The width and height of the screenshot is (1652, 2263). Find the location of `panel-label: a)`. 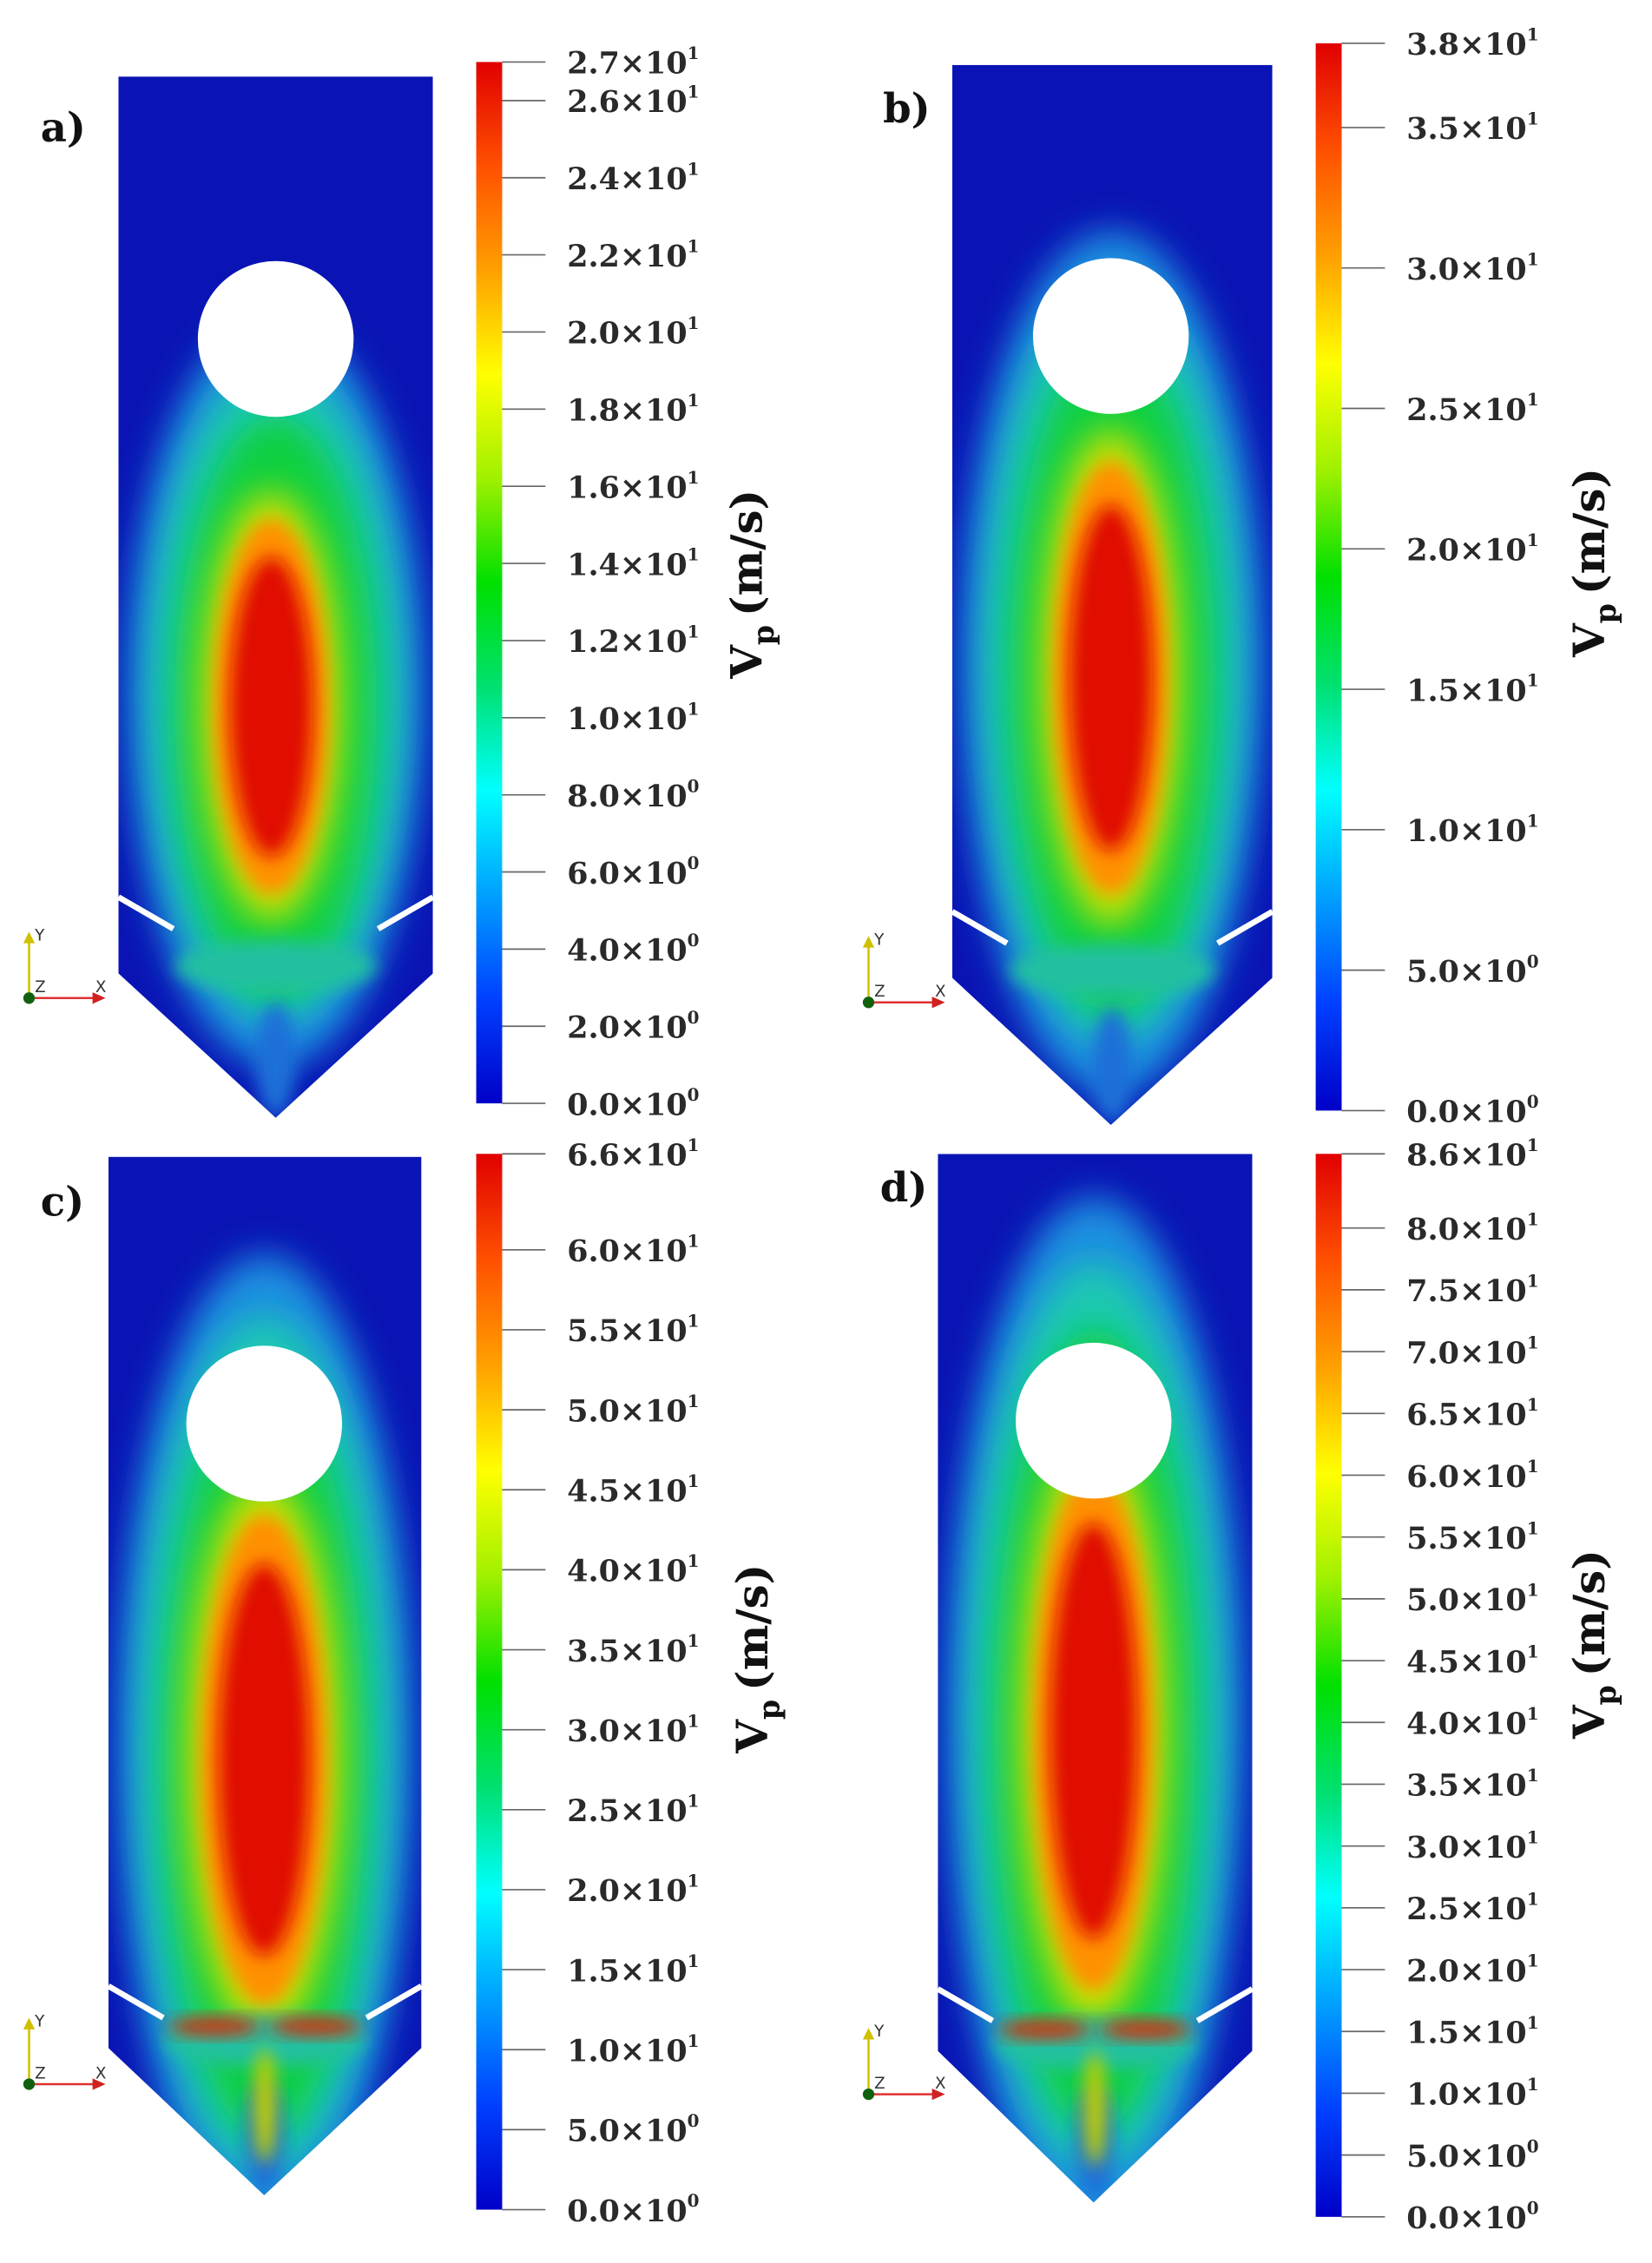

panel-label: a) is located at coordinates (63, 127).